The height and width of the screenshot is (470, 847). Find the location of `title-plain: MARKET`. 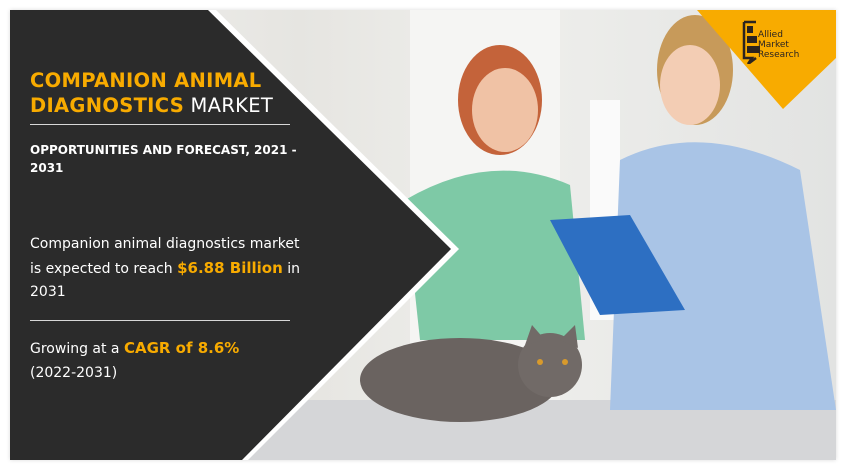

title-plain: MARKET is located at coordinates (229, 105).